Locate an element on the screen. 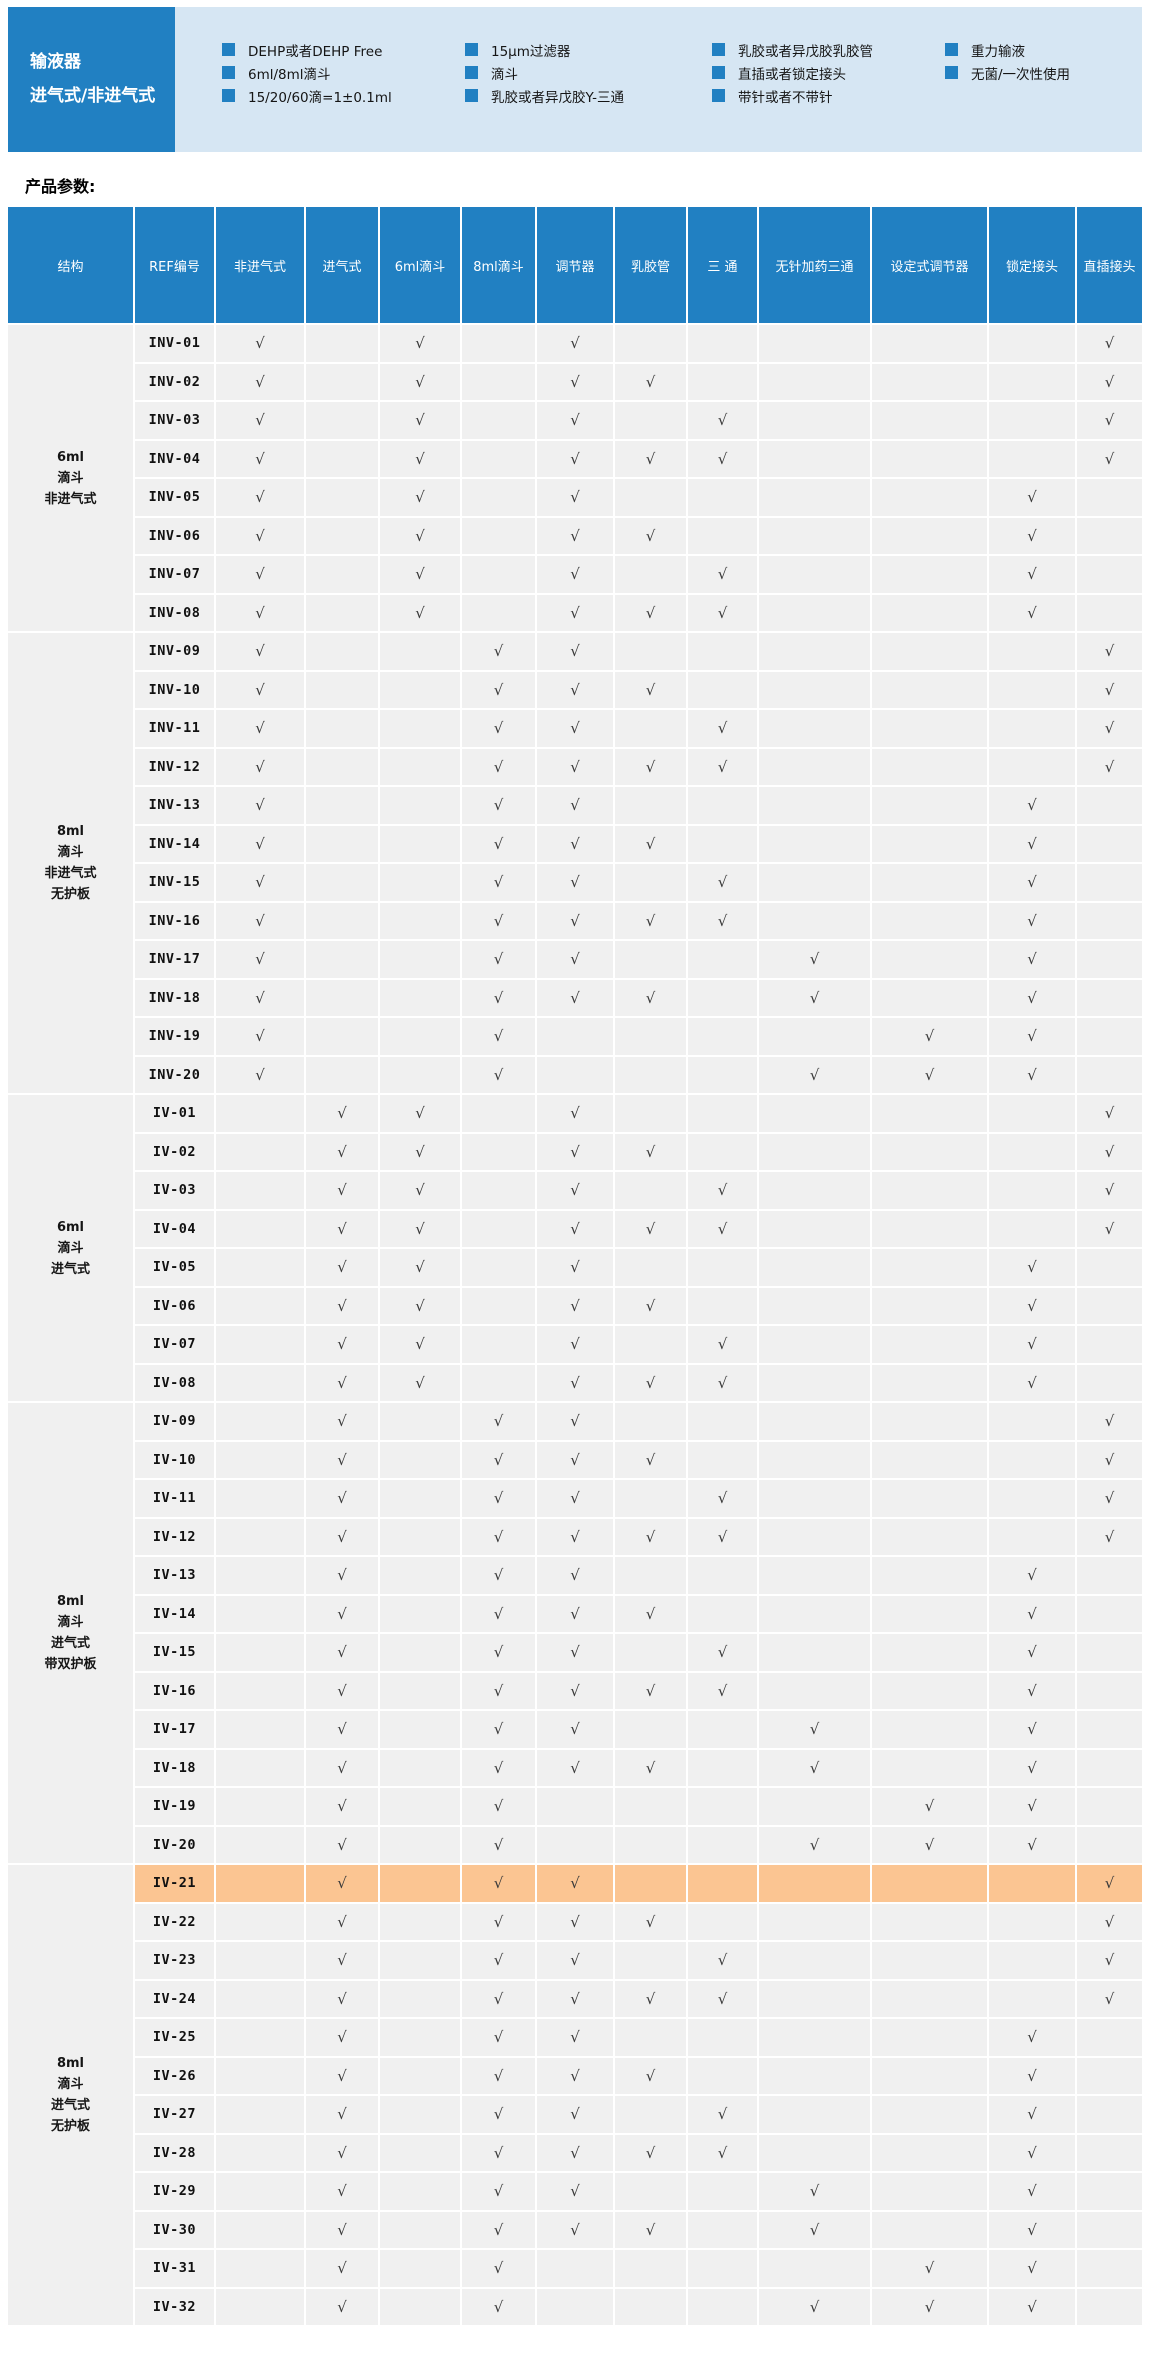  table-row: IV-18 √ √ √ √ √ √ is located at coordinates (575, 1767).